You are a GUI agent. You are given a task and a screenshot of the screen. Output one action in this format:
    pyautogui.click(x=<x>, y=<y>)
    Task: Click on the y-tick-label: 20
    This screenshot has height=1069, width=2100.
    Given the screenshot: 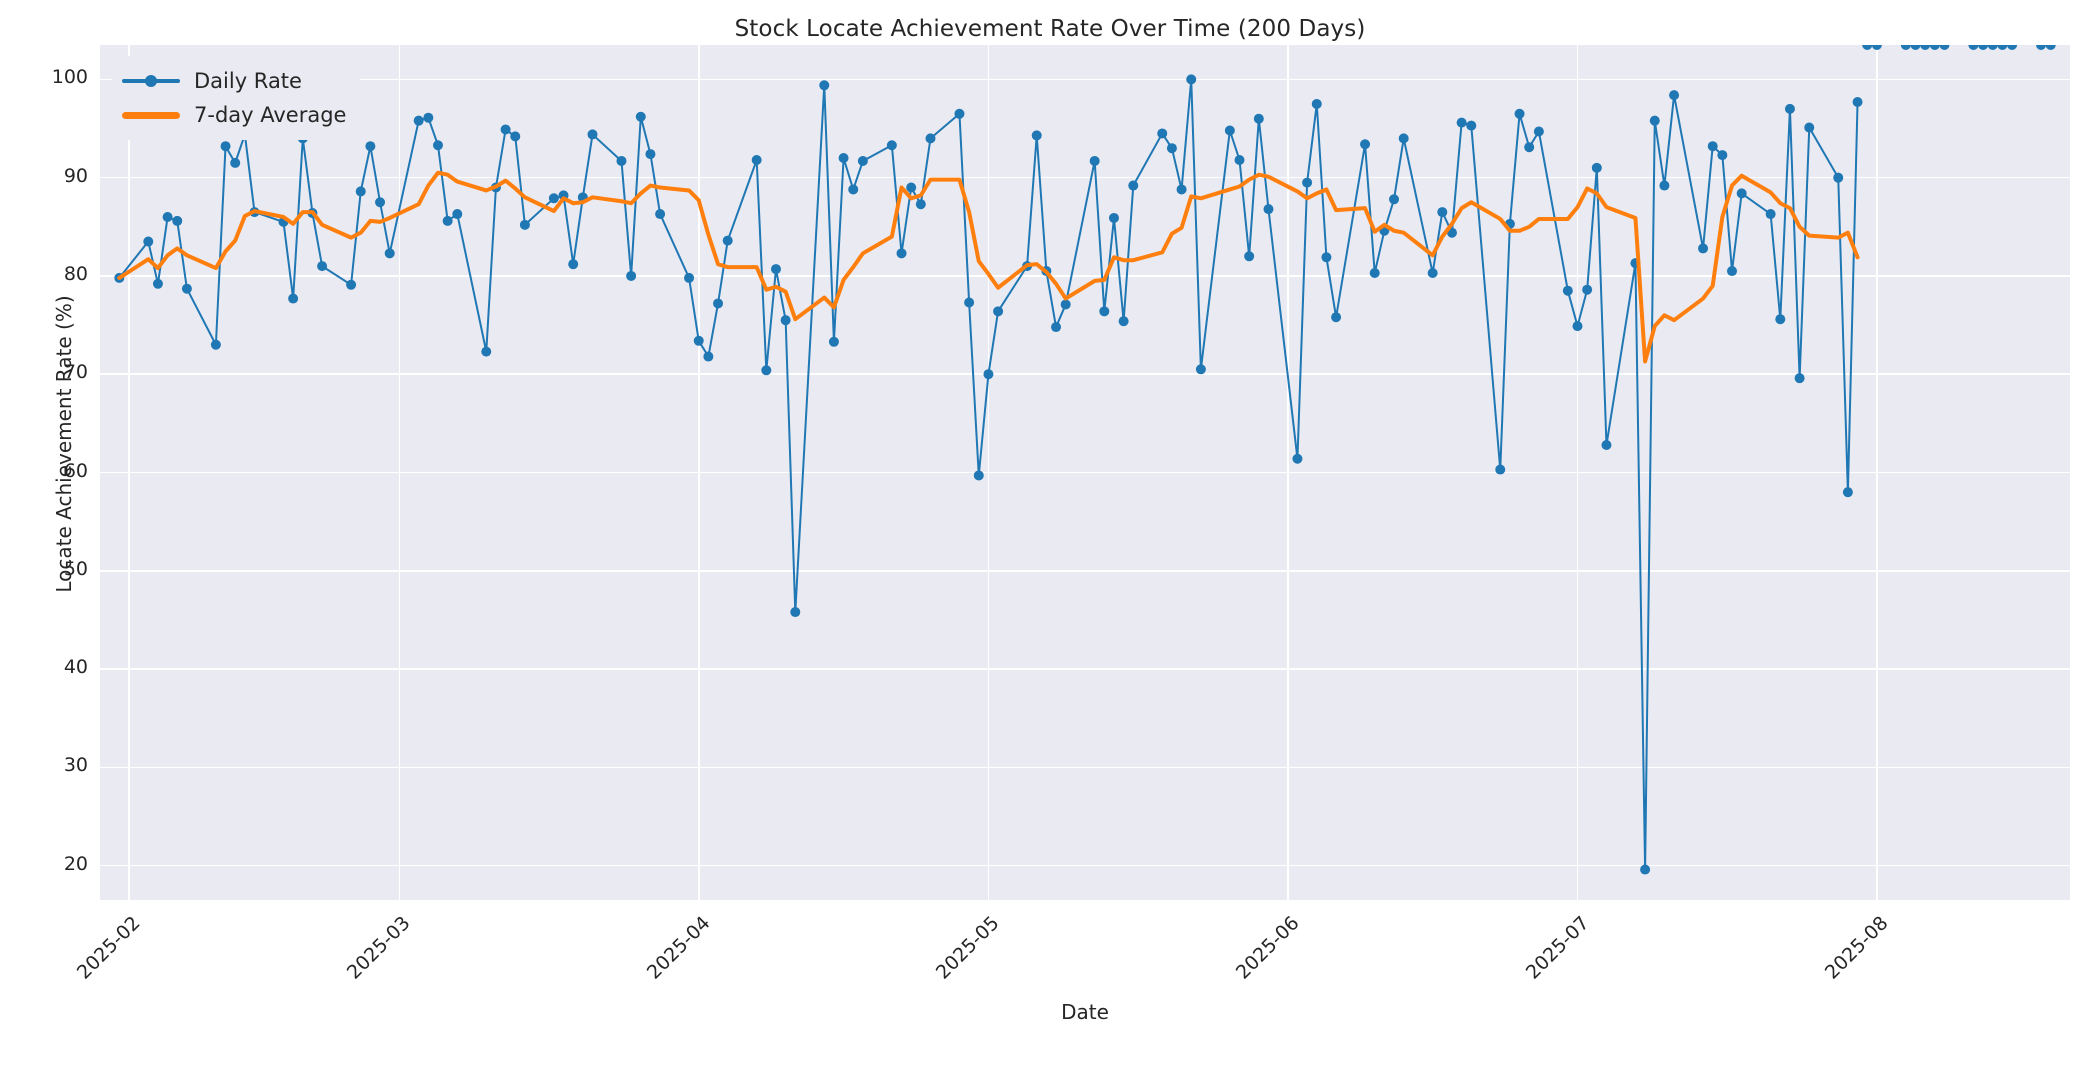 What is the action you would take?
    pyautogui.click(x=75, y=863)
    